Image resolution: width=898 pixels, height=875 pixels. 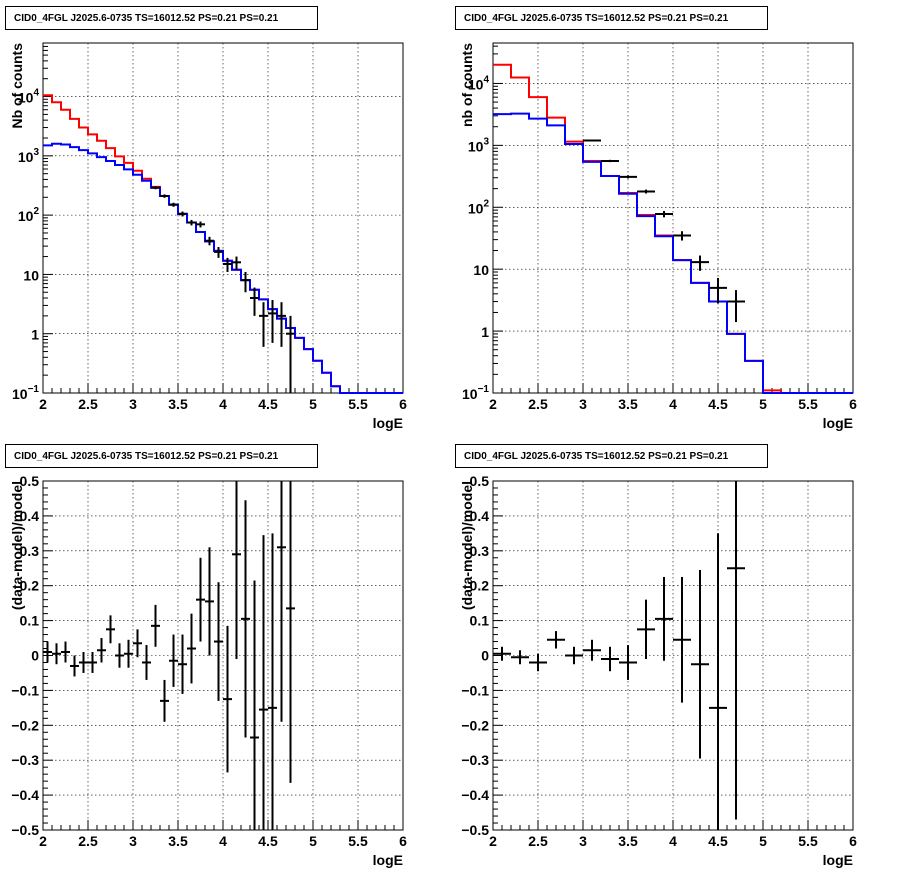 What do you see at coordinates (17, 86) in the screenshot?
I see `y-axis-label: Nb of counts` at bounding box center [17, 86].